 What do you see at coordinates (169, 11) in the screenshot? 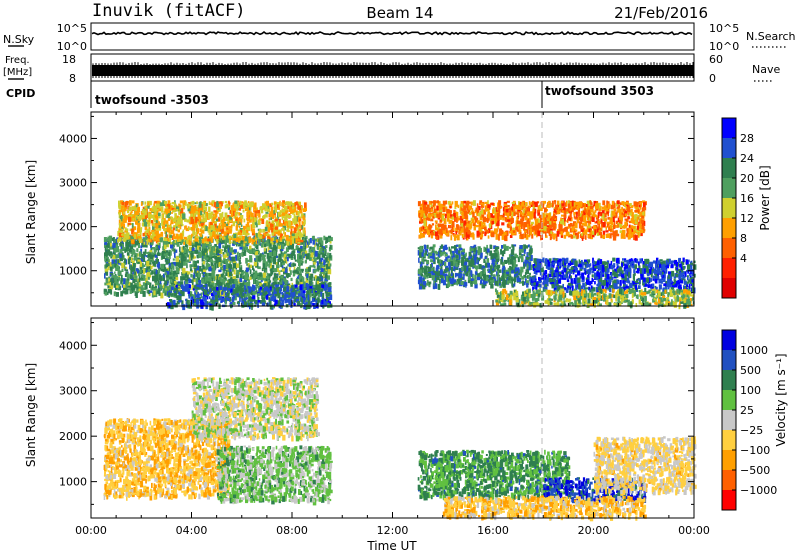
I see `station-title: Inuvik (fitACF)` at bounding box center [169, 11].